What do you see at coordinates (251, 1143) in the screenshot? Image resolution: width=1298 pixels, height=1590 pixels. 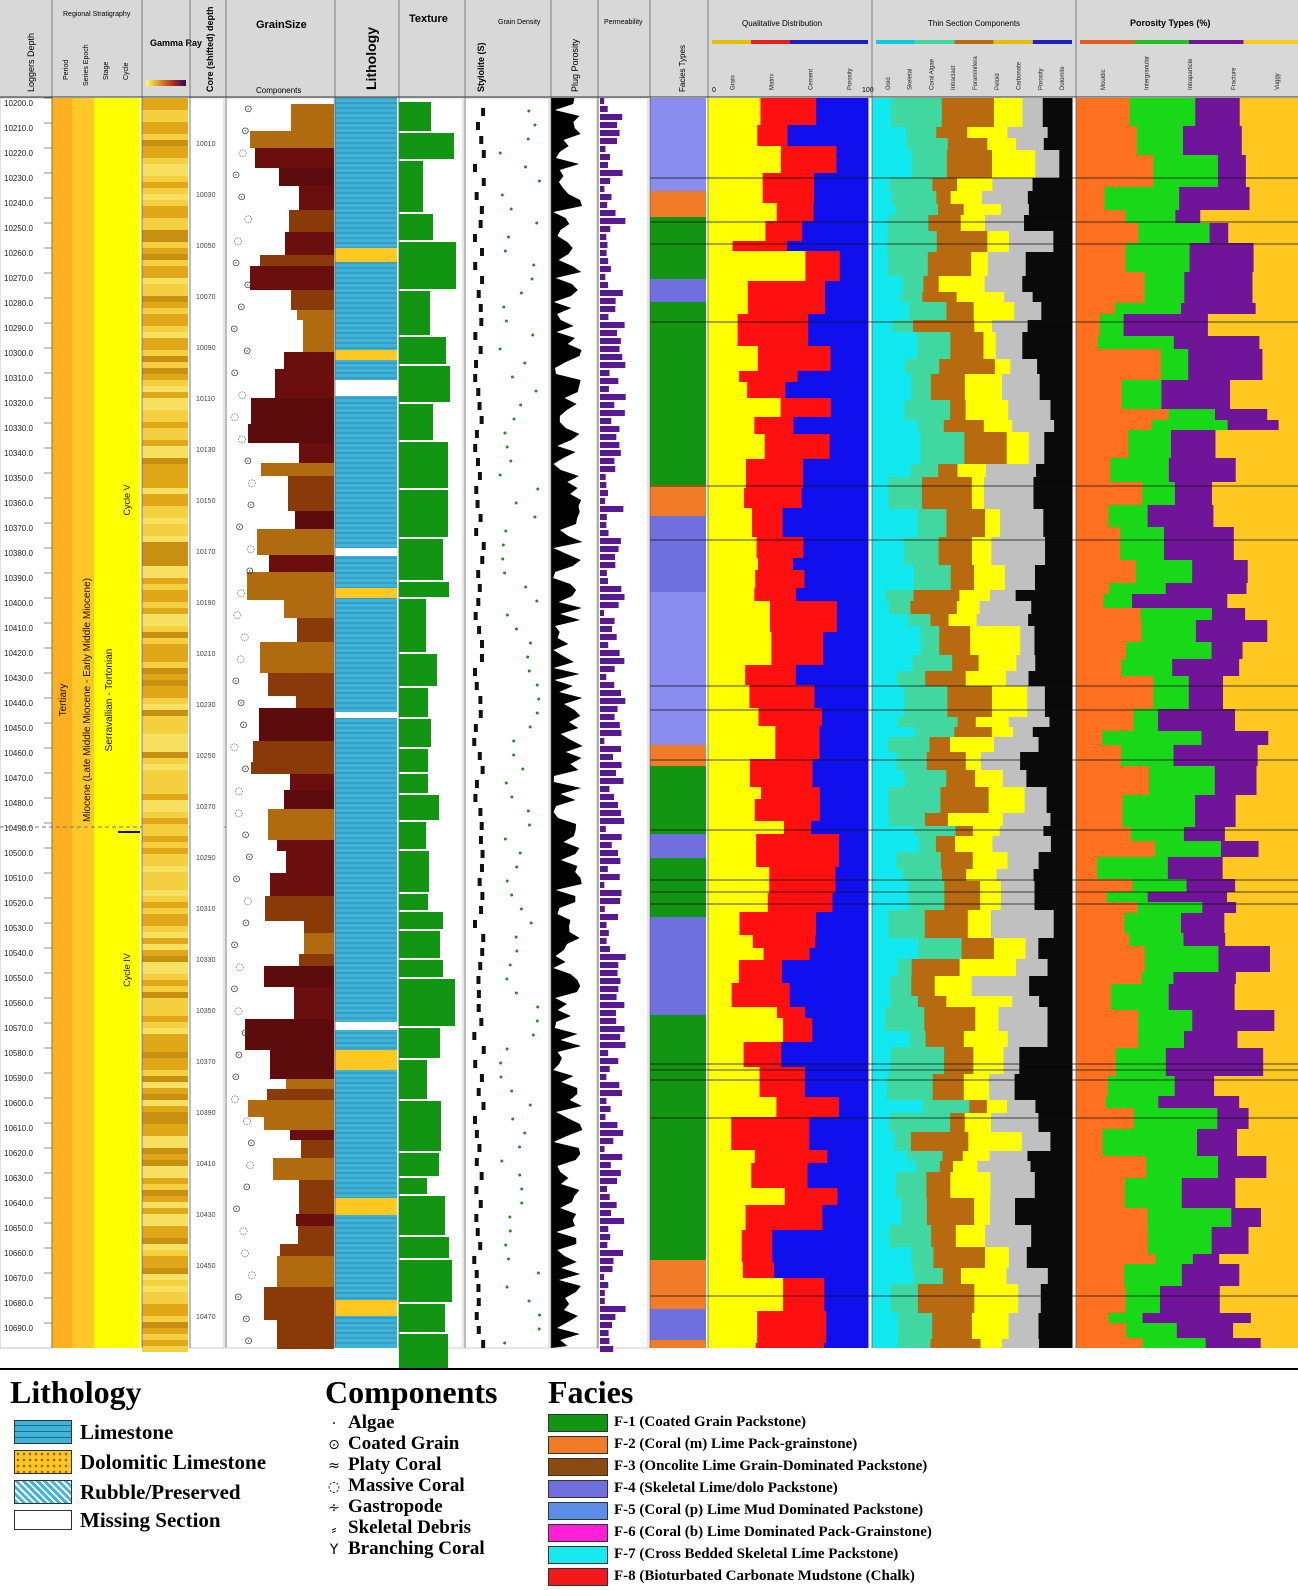 I see `component-symbol: ⊙` at bounding box center [251, 1143].